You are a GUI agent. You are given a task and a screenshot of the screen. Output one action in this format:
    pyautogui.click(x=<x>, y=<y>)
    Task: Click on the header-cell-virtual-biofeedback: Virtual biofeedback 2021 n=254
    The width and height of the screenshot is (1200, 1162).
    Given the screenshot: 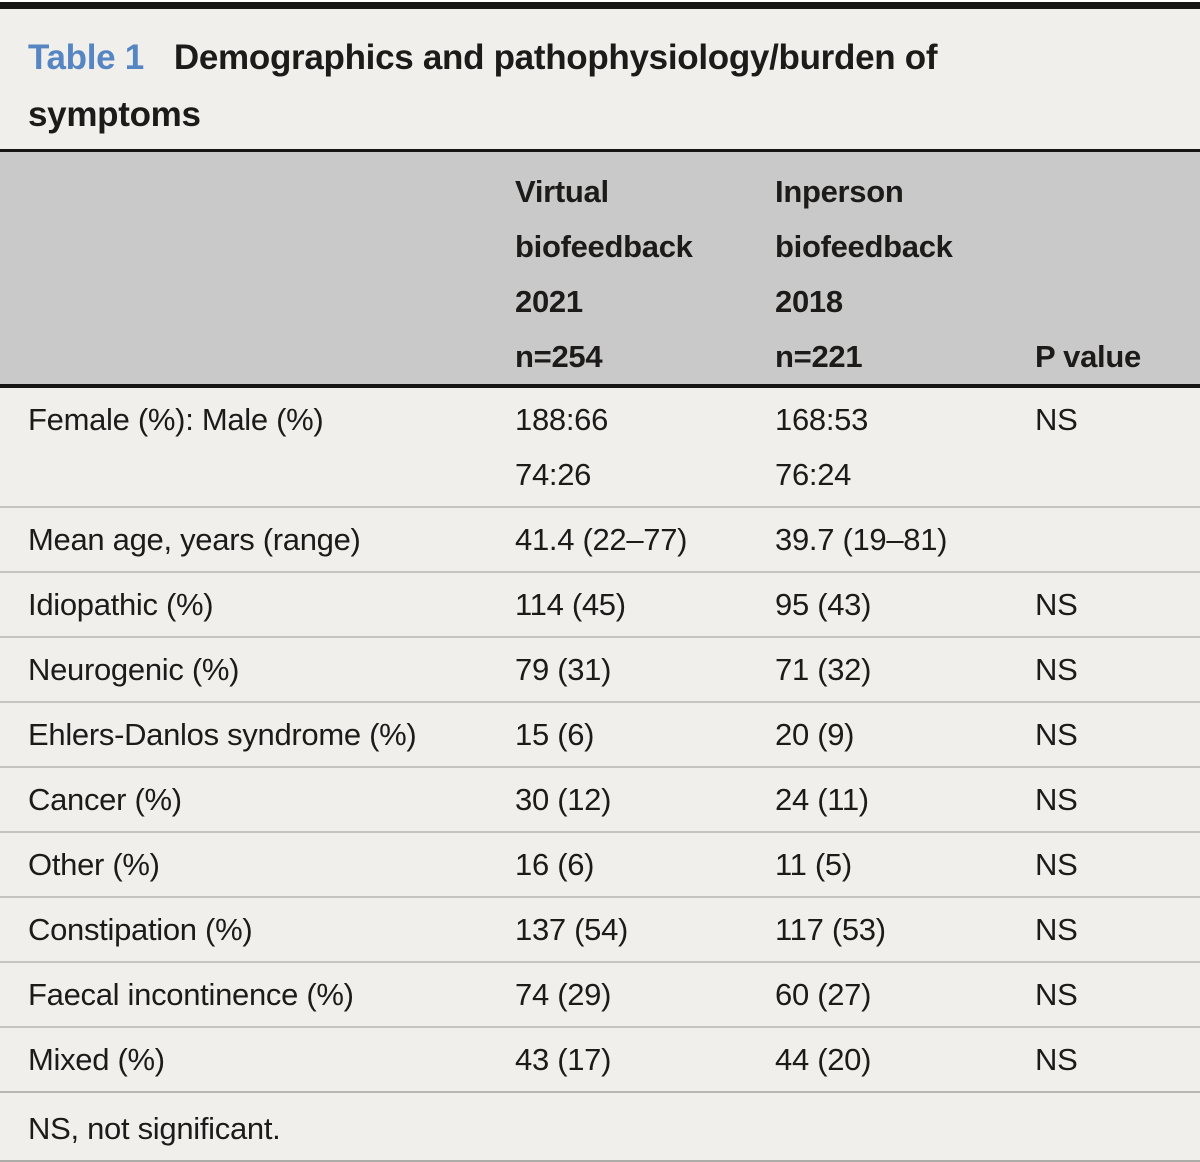 What is the action you would take?
    pyautogui.click(x=604, y=274)
    